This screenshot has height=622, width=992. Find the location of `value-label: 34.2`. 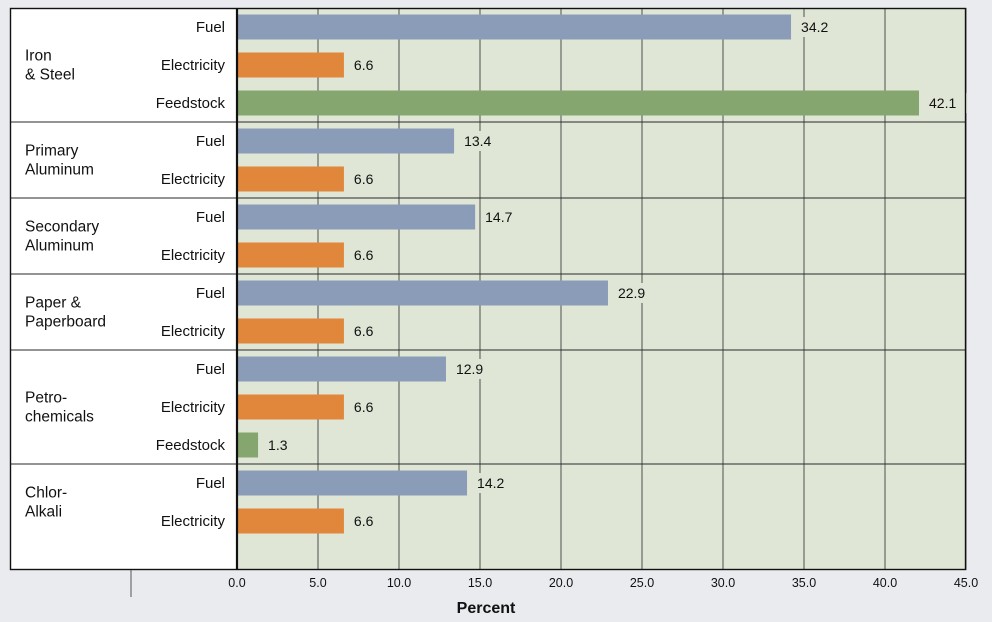

value-label: 34.2 is located at coordinates (814, 27).